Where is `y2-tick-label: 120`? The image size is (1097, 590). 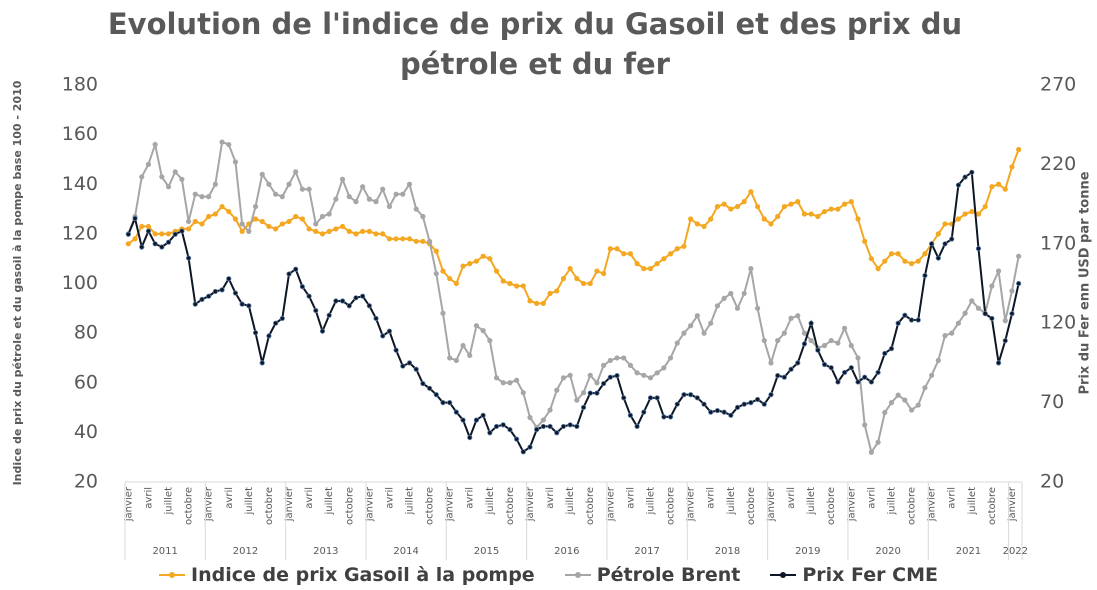 y2-tick-label: 120 is located at coordinates (1058, 323).